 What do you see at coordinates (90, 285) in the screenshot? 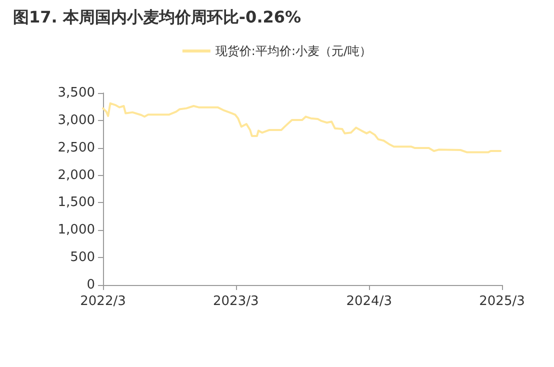
I see `y-tick-label: 0` at bounding box center [90, 285].